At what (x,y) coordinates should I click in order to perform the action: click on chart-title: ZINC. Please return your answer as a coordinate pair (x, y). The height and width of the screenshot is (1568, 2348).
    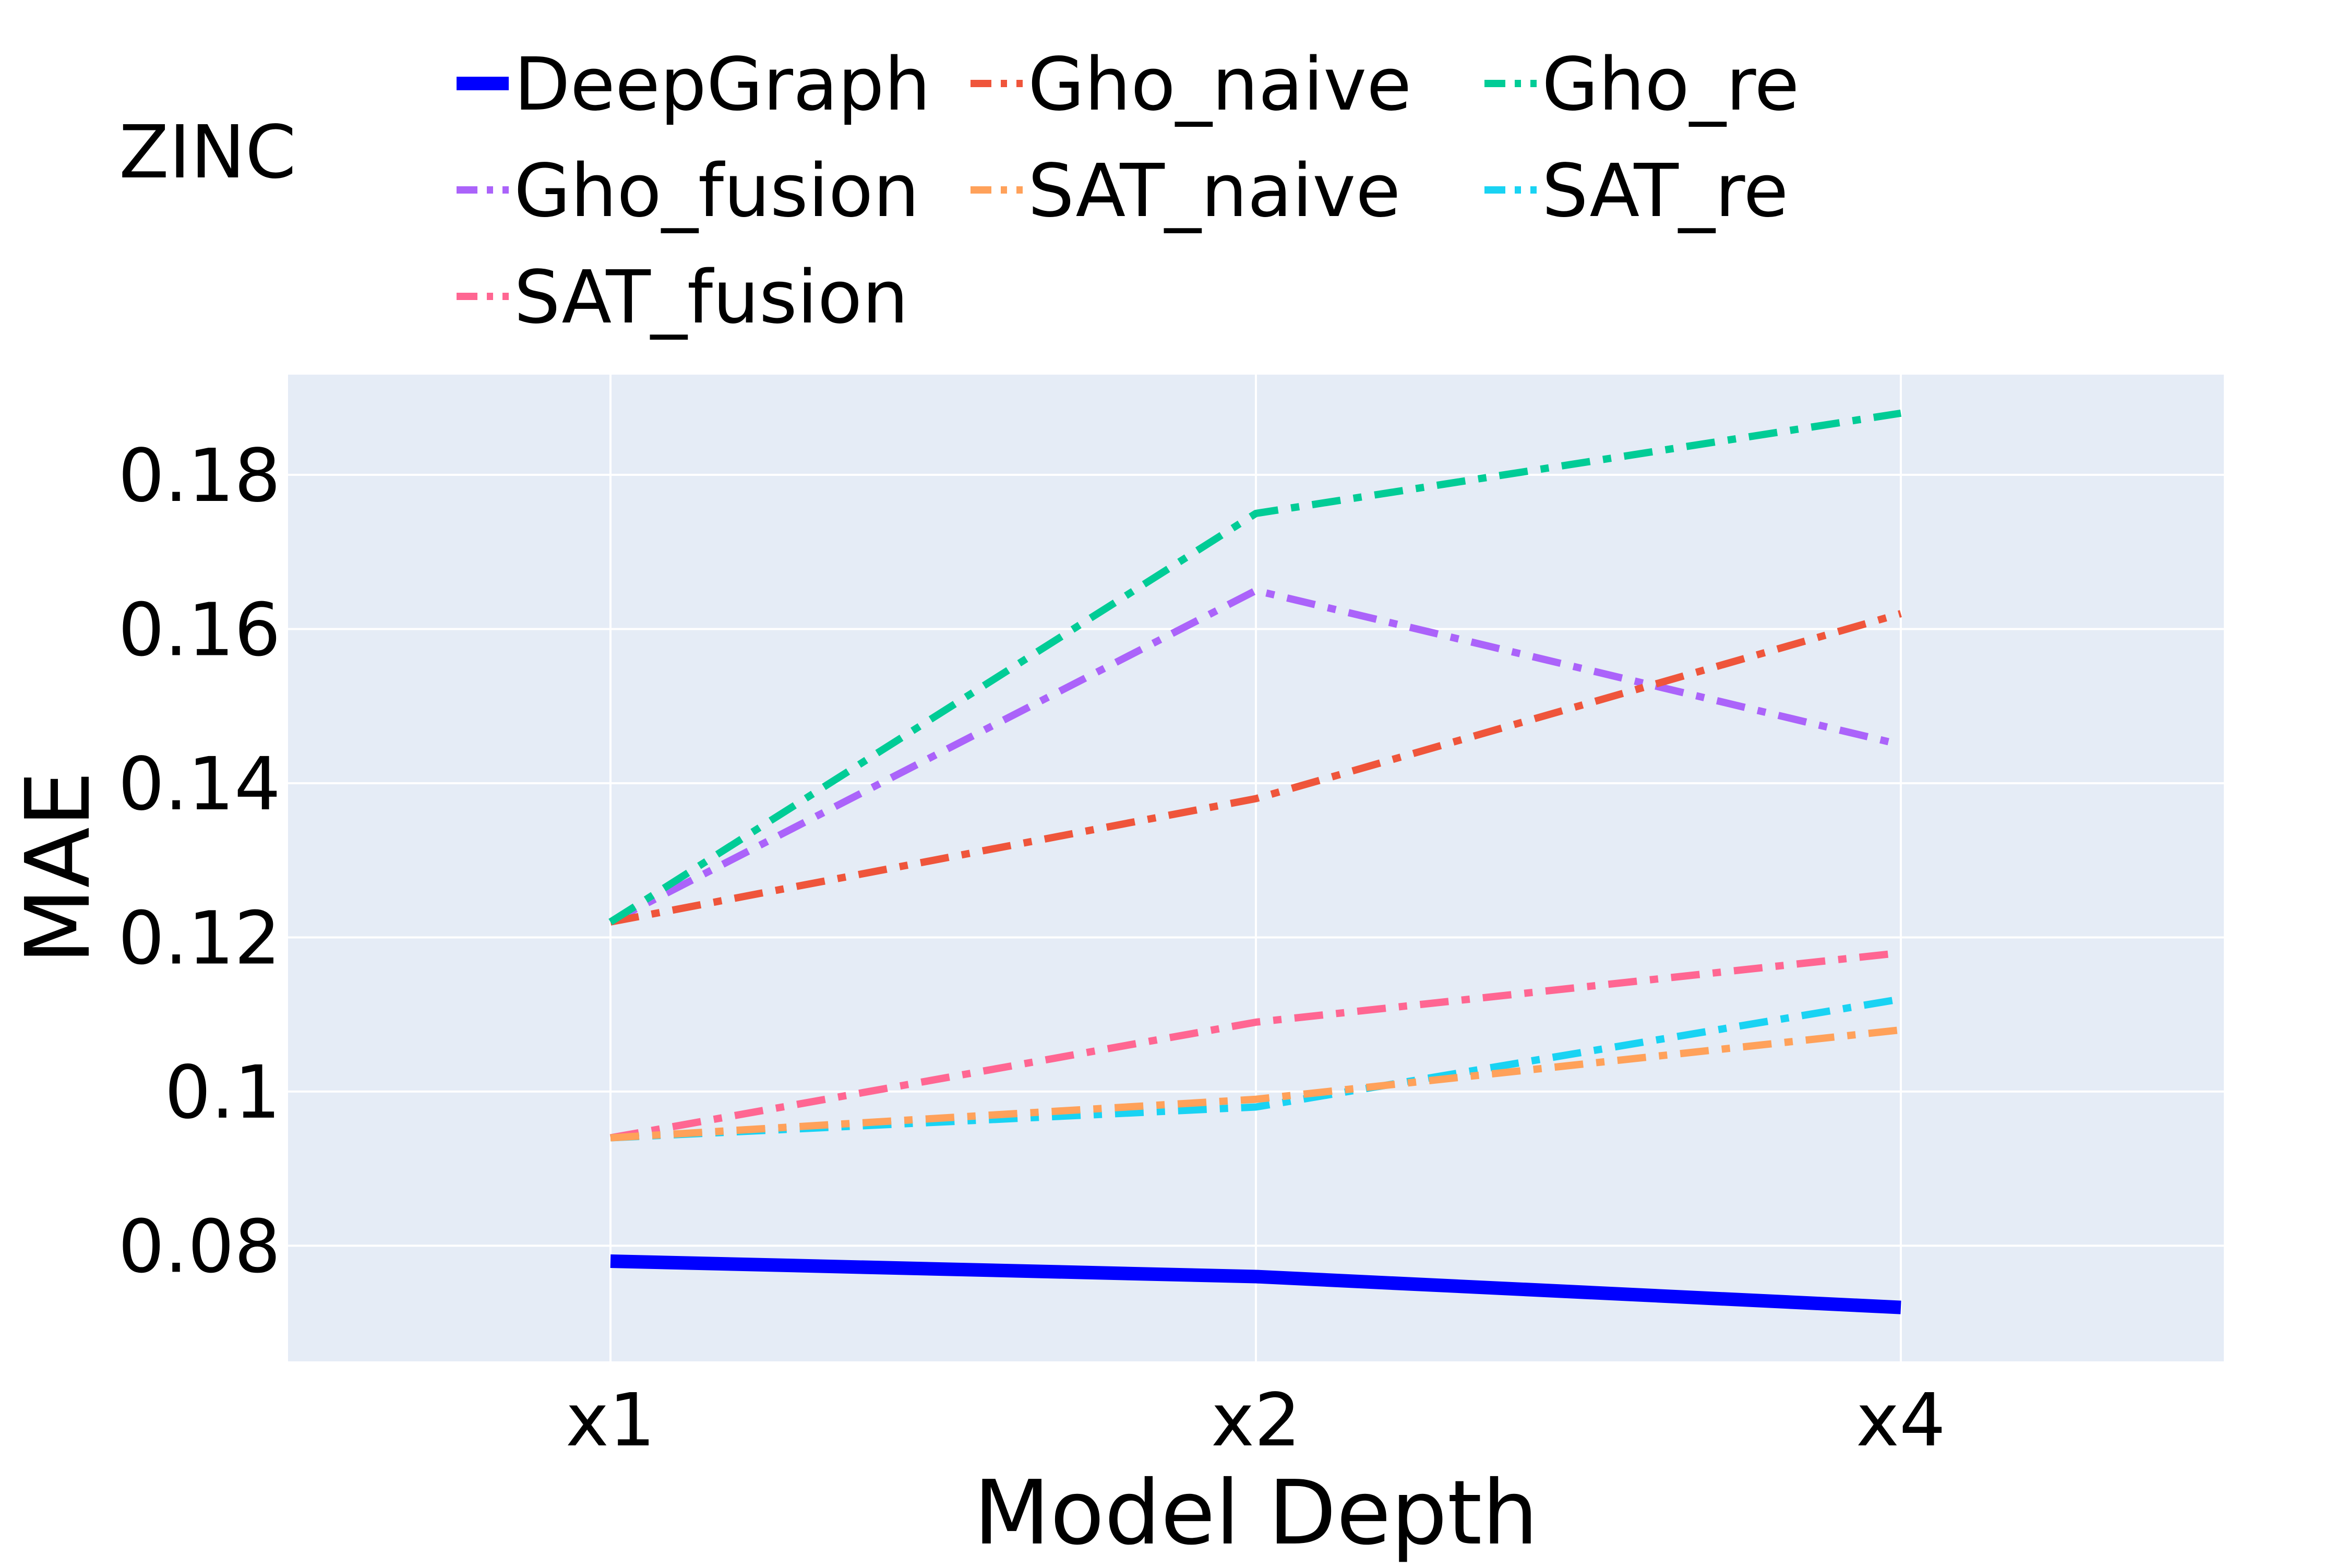
    Looking at the image, I should click on (207, 152).